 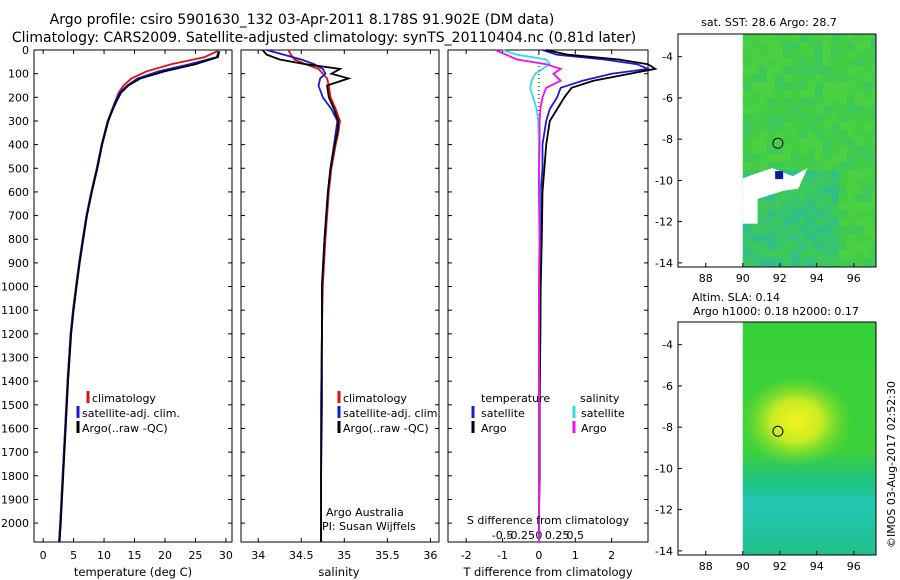 What do you see at coordinates (520, 535) in the screenshot?
I see `top-tick-label: -0.25` at bounding box center [520, 535].